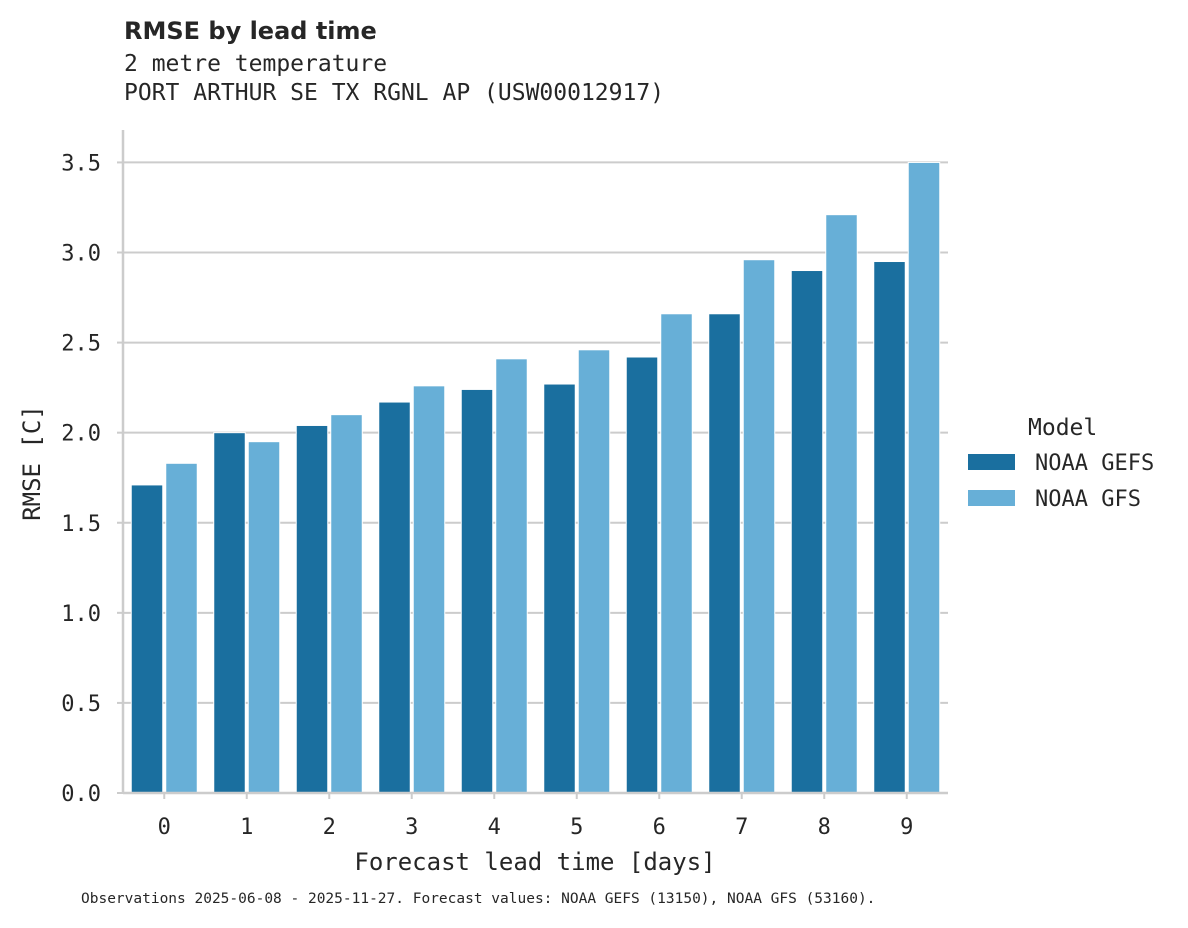 This screenshot has height=928, width=1188. What do you see at coordinates (1062, 428) in the screenshot?
I see `legend-title: Model` at bounding box center [1062, 428].